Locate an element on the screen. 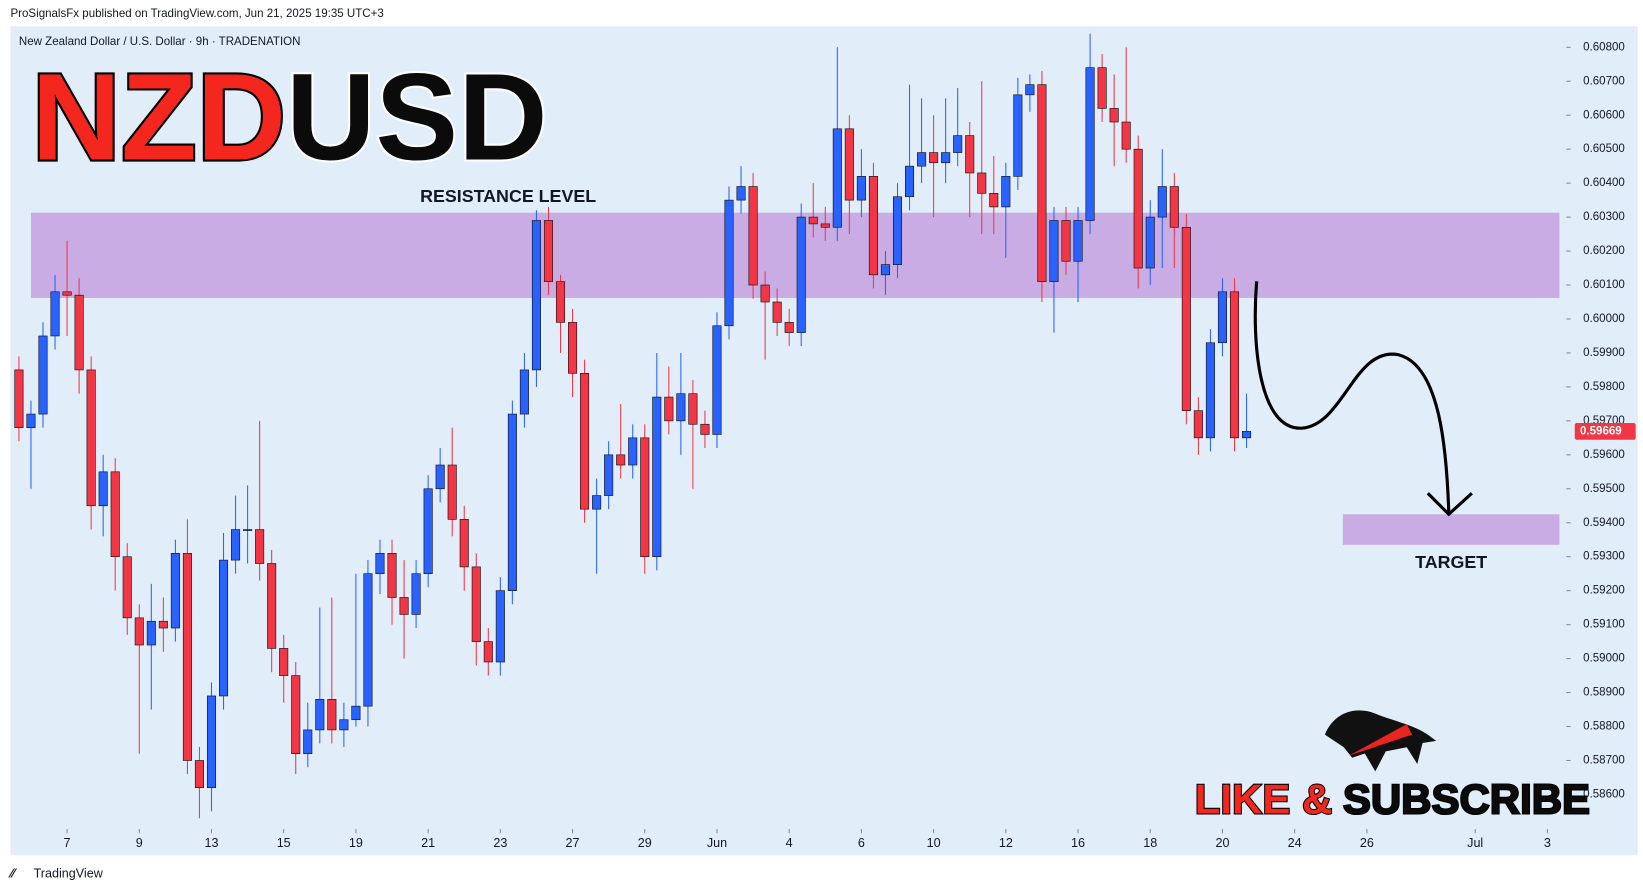 Image resolution: width=1643 pixels, height=891 pixels. x-tick-label: Jun is located at coordinates (717, 843).